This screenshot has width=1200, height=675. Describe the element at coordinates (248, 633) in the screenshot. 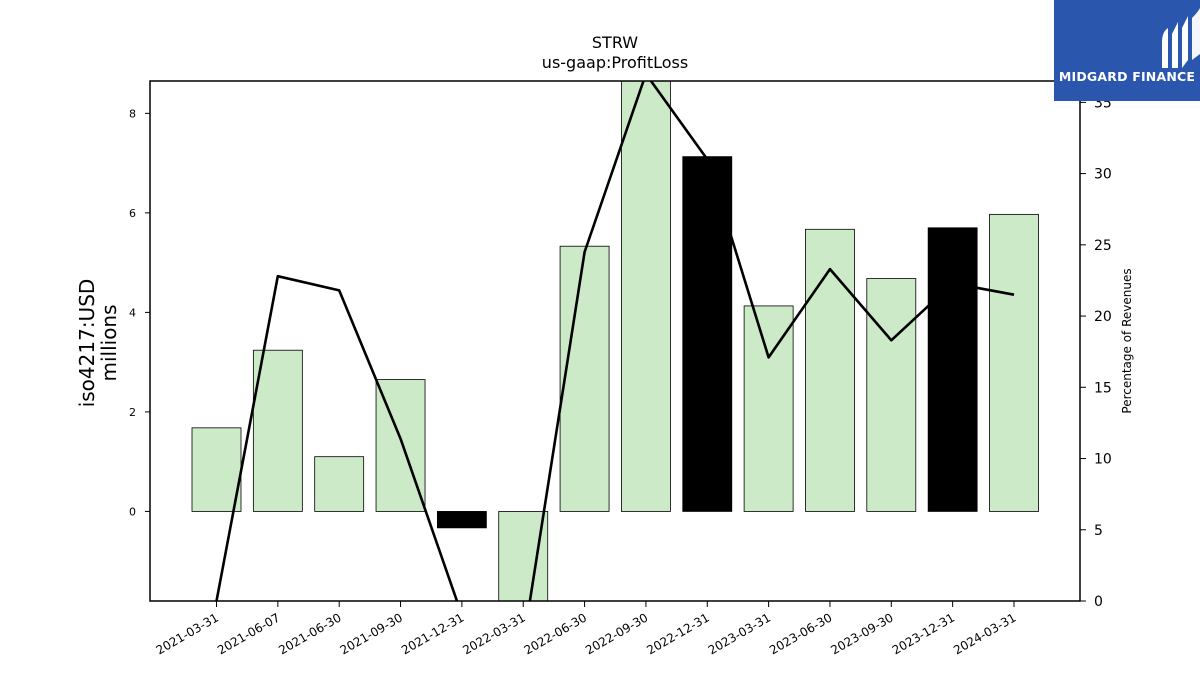

I see `x-tick-label: 2021-06-07` at that location.